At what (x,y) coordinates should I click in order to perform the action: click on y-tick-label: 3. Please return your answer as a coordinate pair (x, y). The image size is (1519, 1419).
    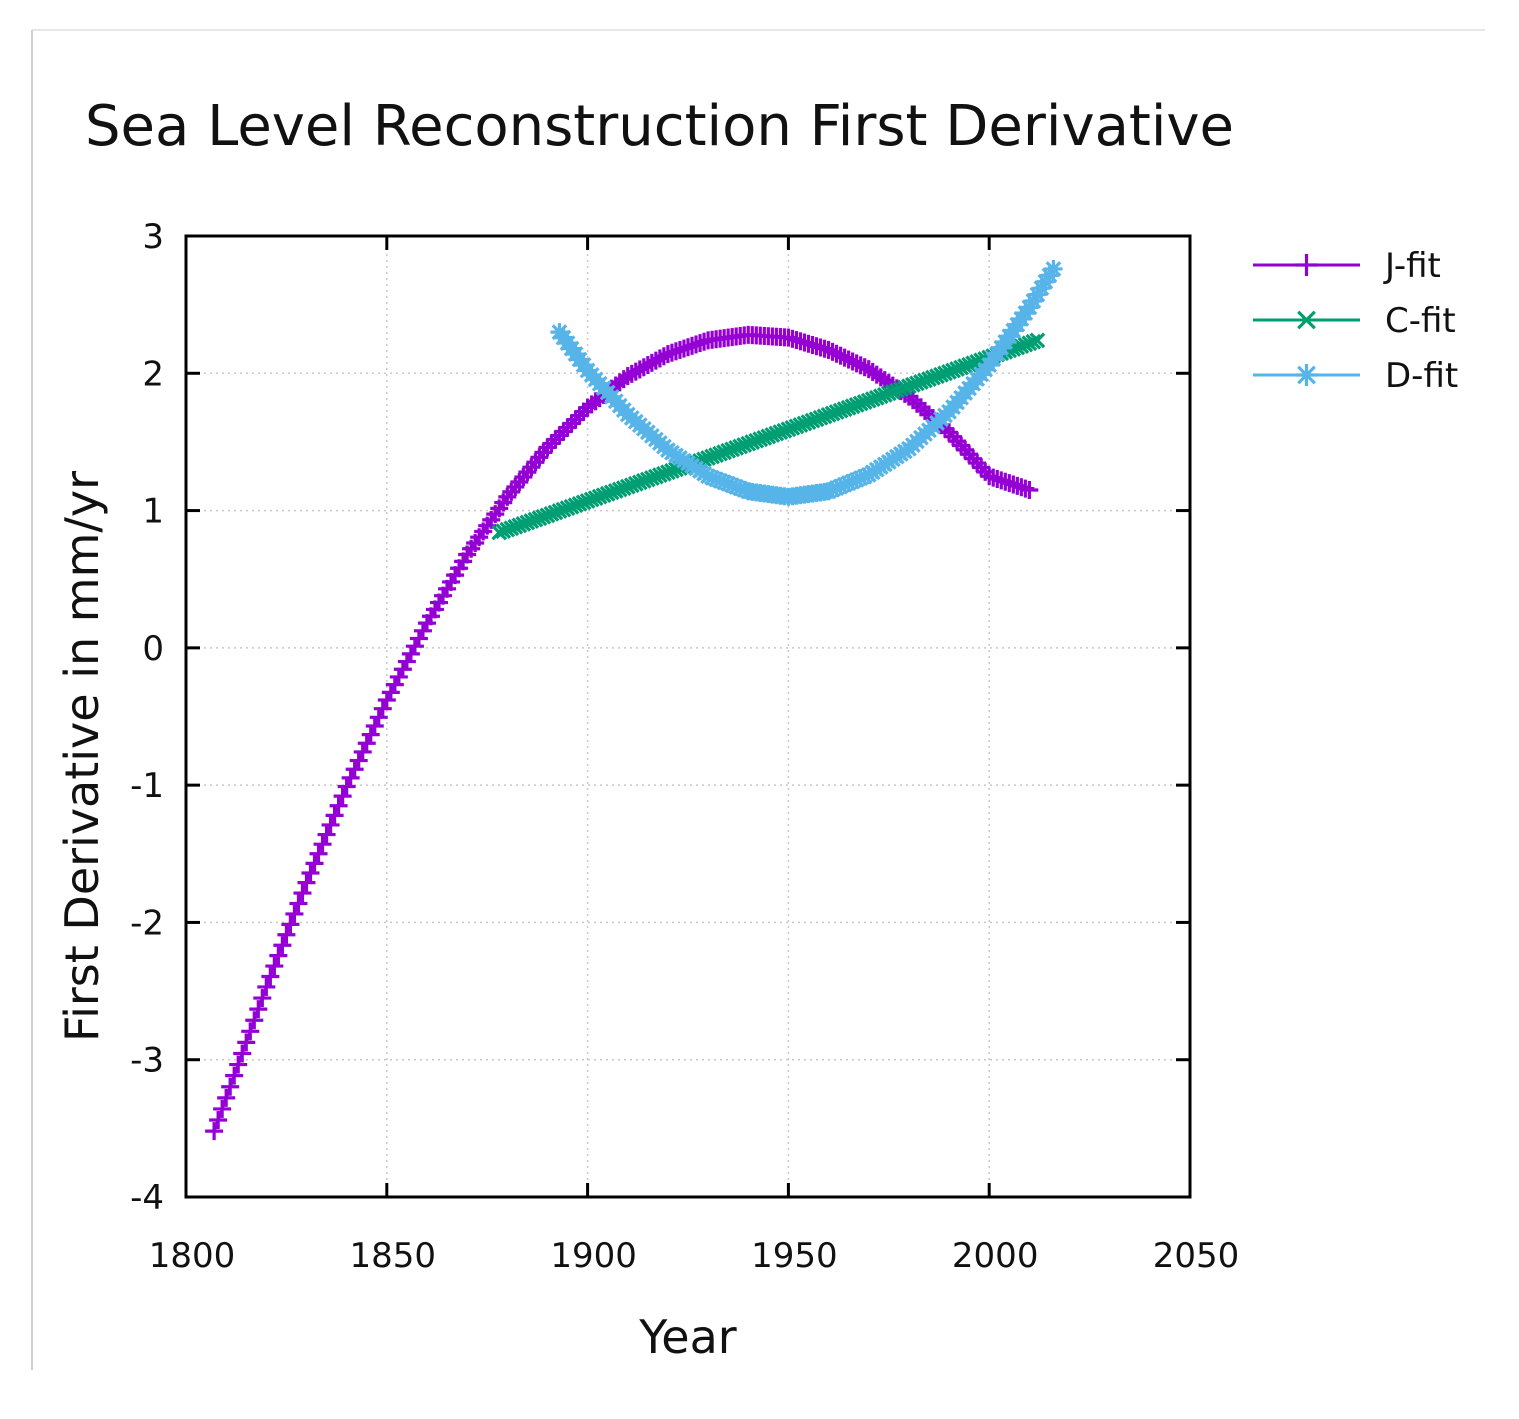
    Looking at the image, I should click on (153, 237).